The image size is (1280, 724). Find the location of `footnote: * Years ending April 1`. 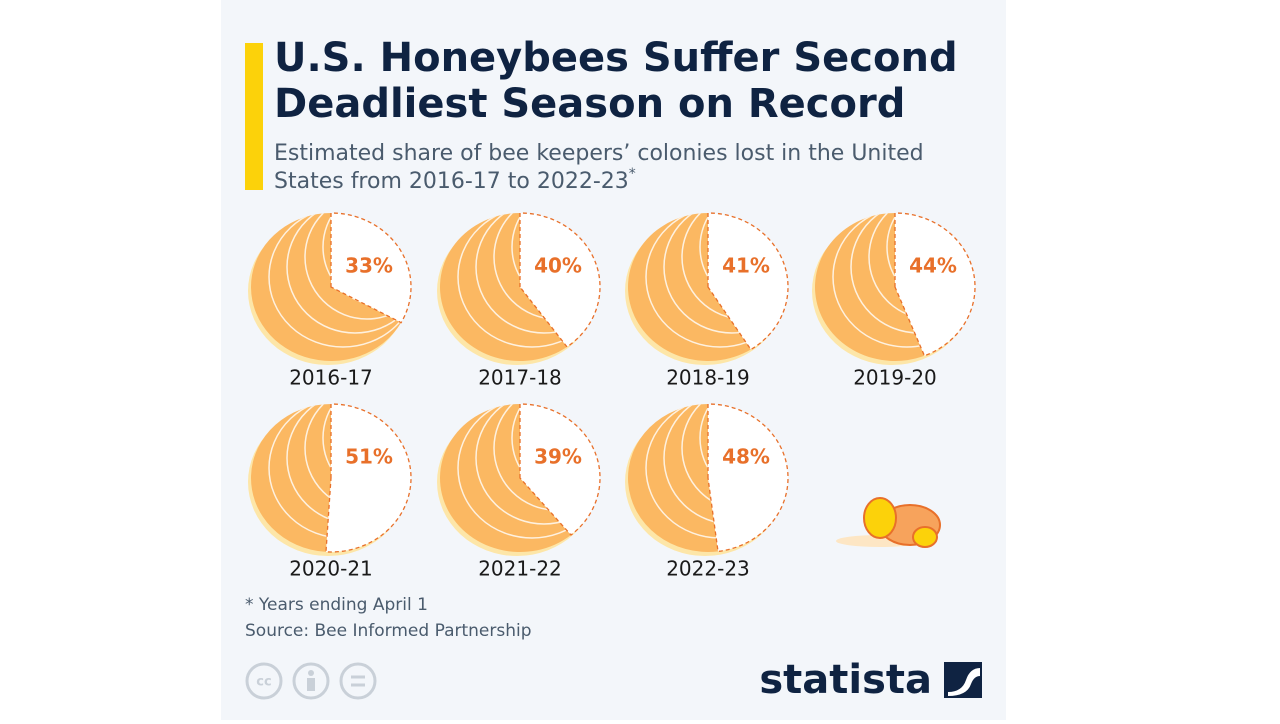

footnote: * Years ending April 1 is located at coordinates (336, 605).